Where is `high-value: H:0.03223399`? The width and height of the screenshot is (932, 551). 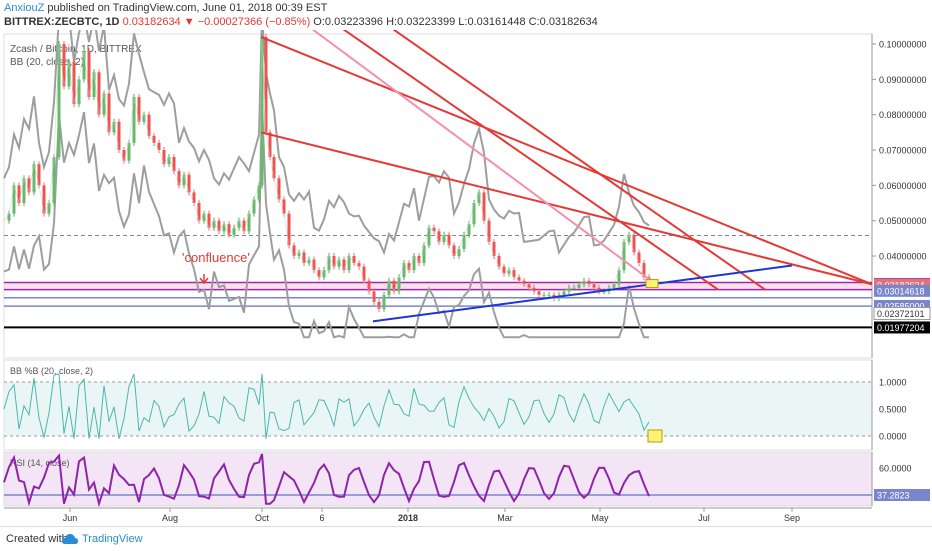 high-value: H:0.03223399 is located at coordinates (421, 22).